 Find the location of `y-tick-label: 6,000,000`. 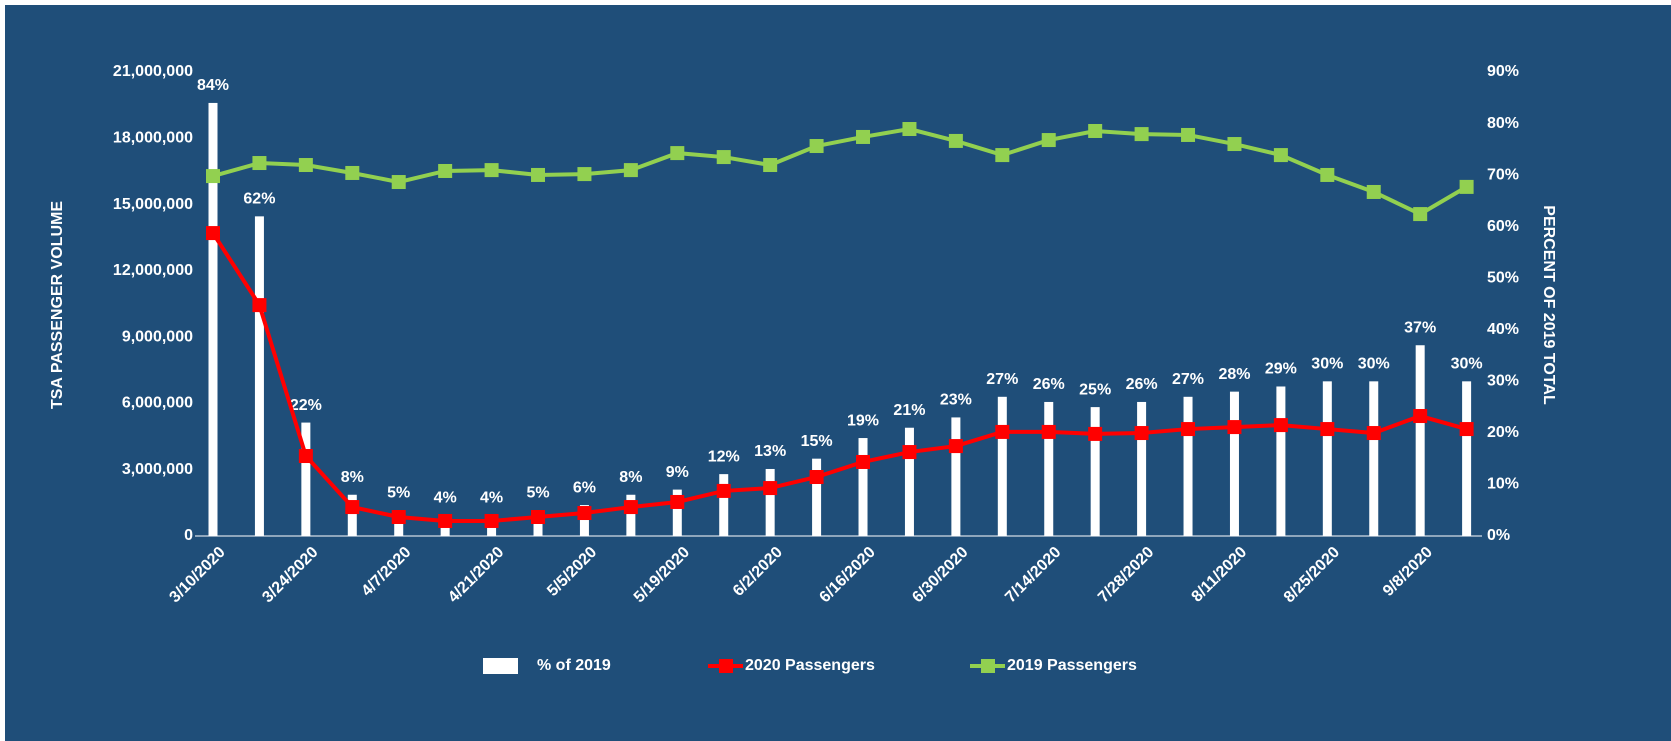

y-tick-label: 6,000,000 is located at coordinates (157, 403).